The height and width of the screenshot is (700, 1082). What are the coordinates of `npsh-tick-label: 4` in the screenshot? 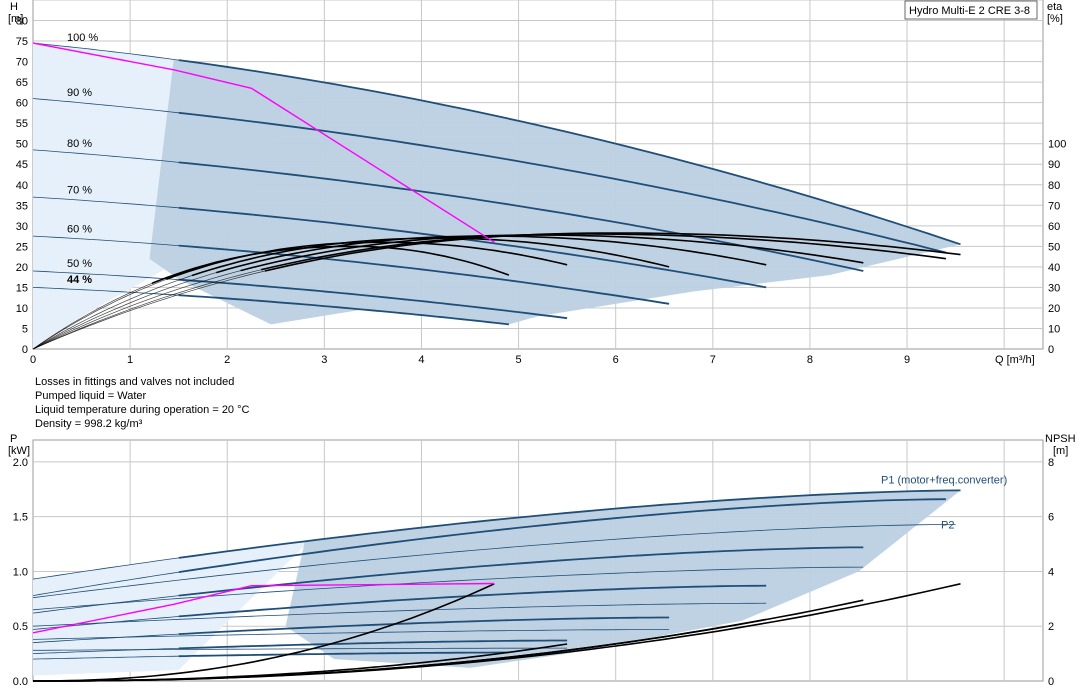 It's located at (1051, 572).